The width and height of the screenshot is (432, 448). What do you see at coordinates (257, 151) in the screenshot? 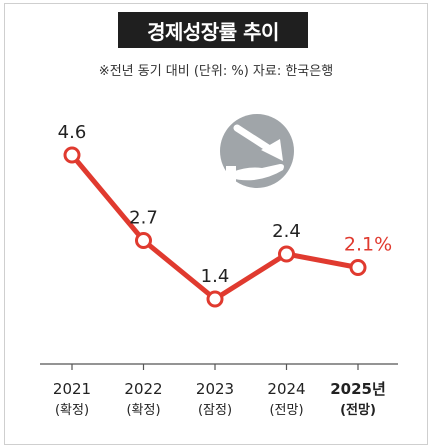
I see `economy-decline-hand-icon` at bounding box center [257, 151].